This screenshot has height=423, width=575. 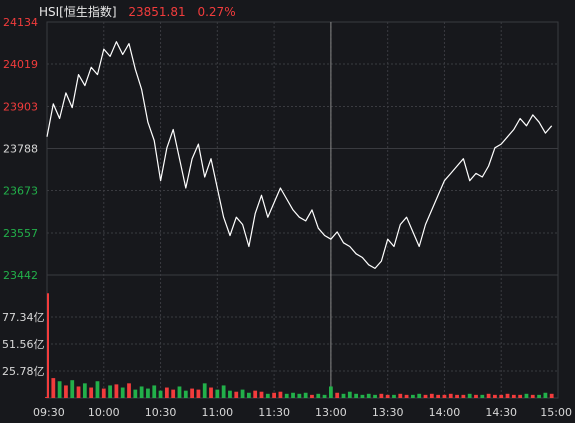 I want to click on change-percent: 0.27%, so click(x=216, y=12).